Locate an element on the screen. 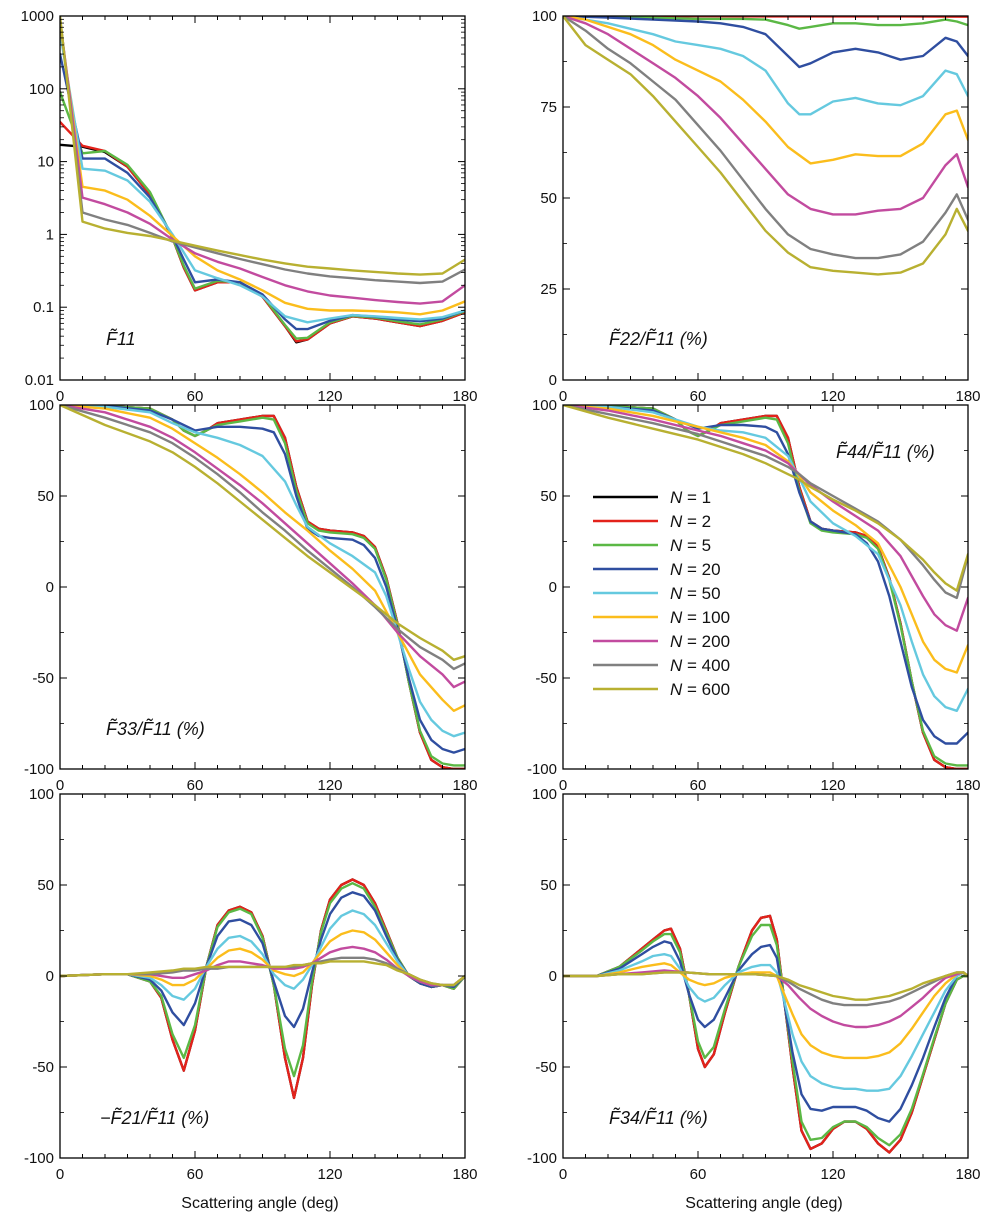  y-tick-label: 10 is located at coordinates (45, 162).